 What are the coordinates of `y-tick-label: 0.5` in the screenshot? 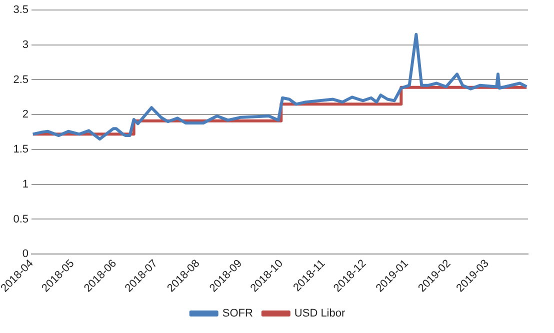 It's located at (21, 219).